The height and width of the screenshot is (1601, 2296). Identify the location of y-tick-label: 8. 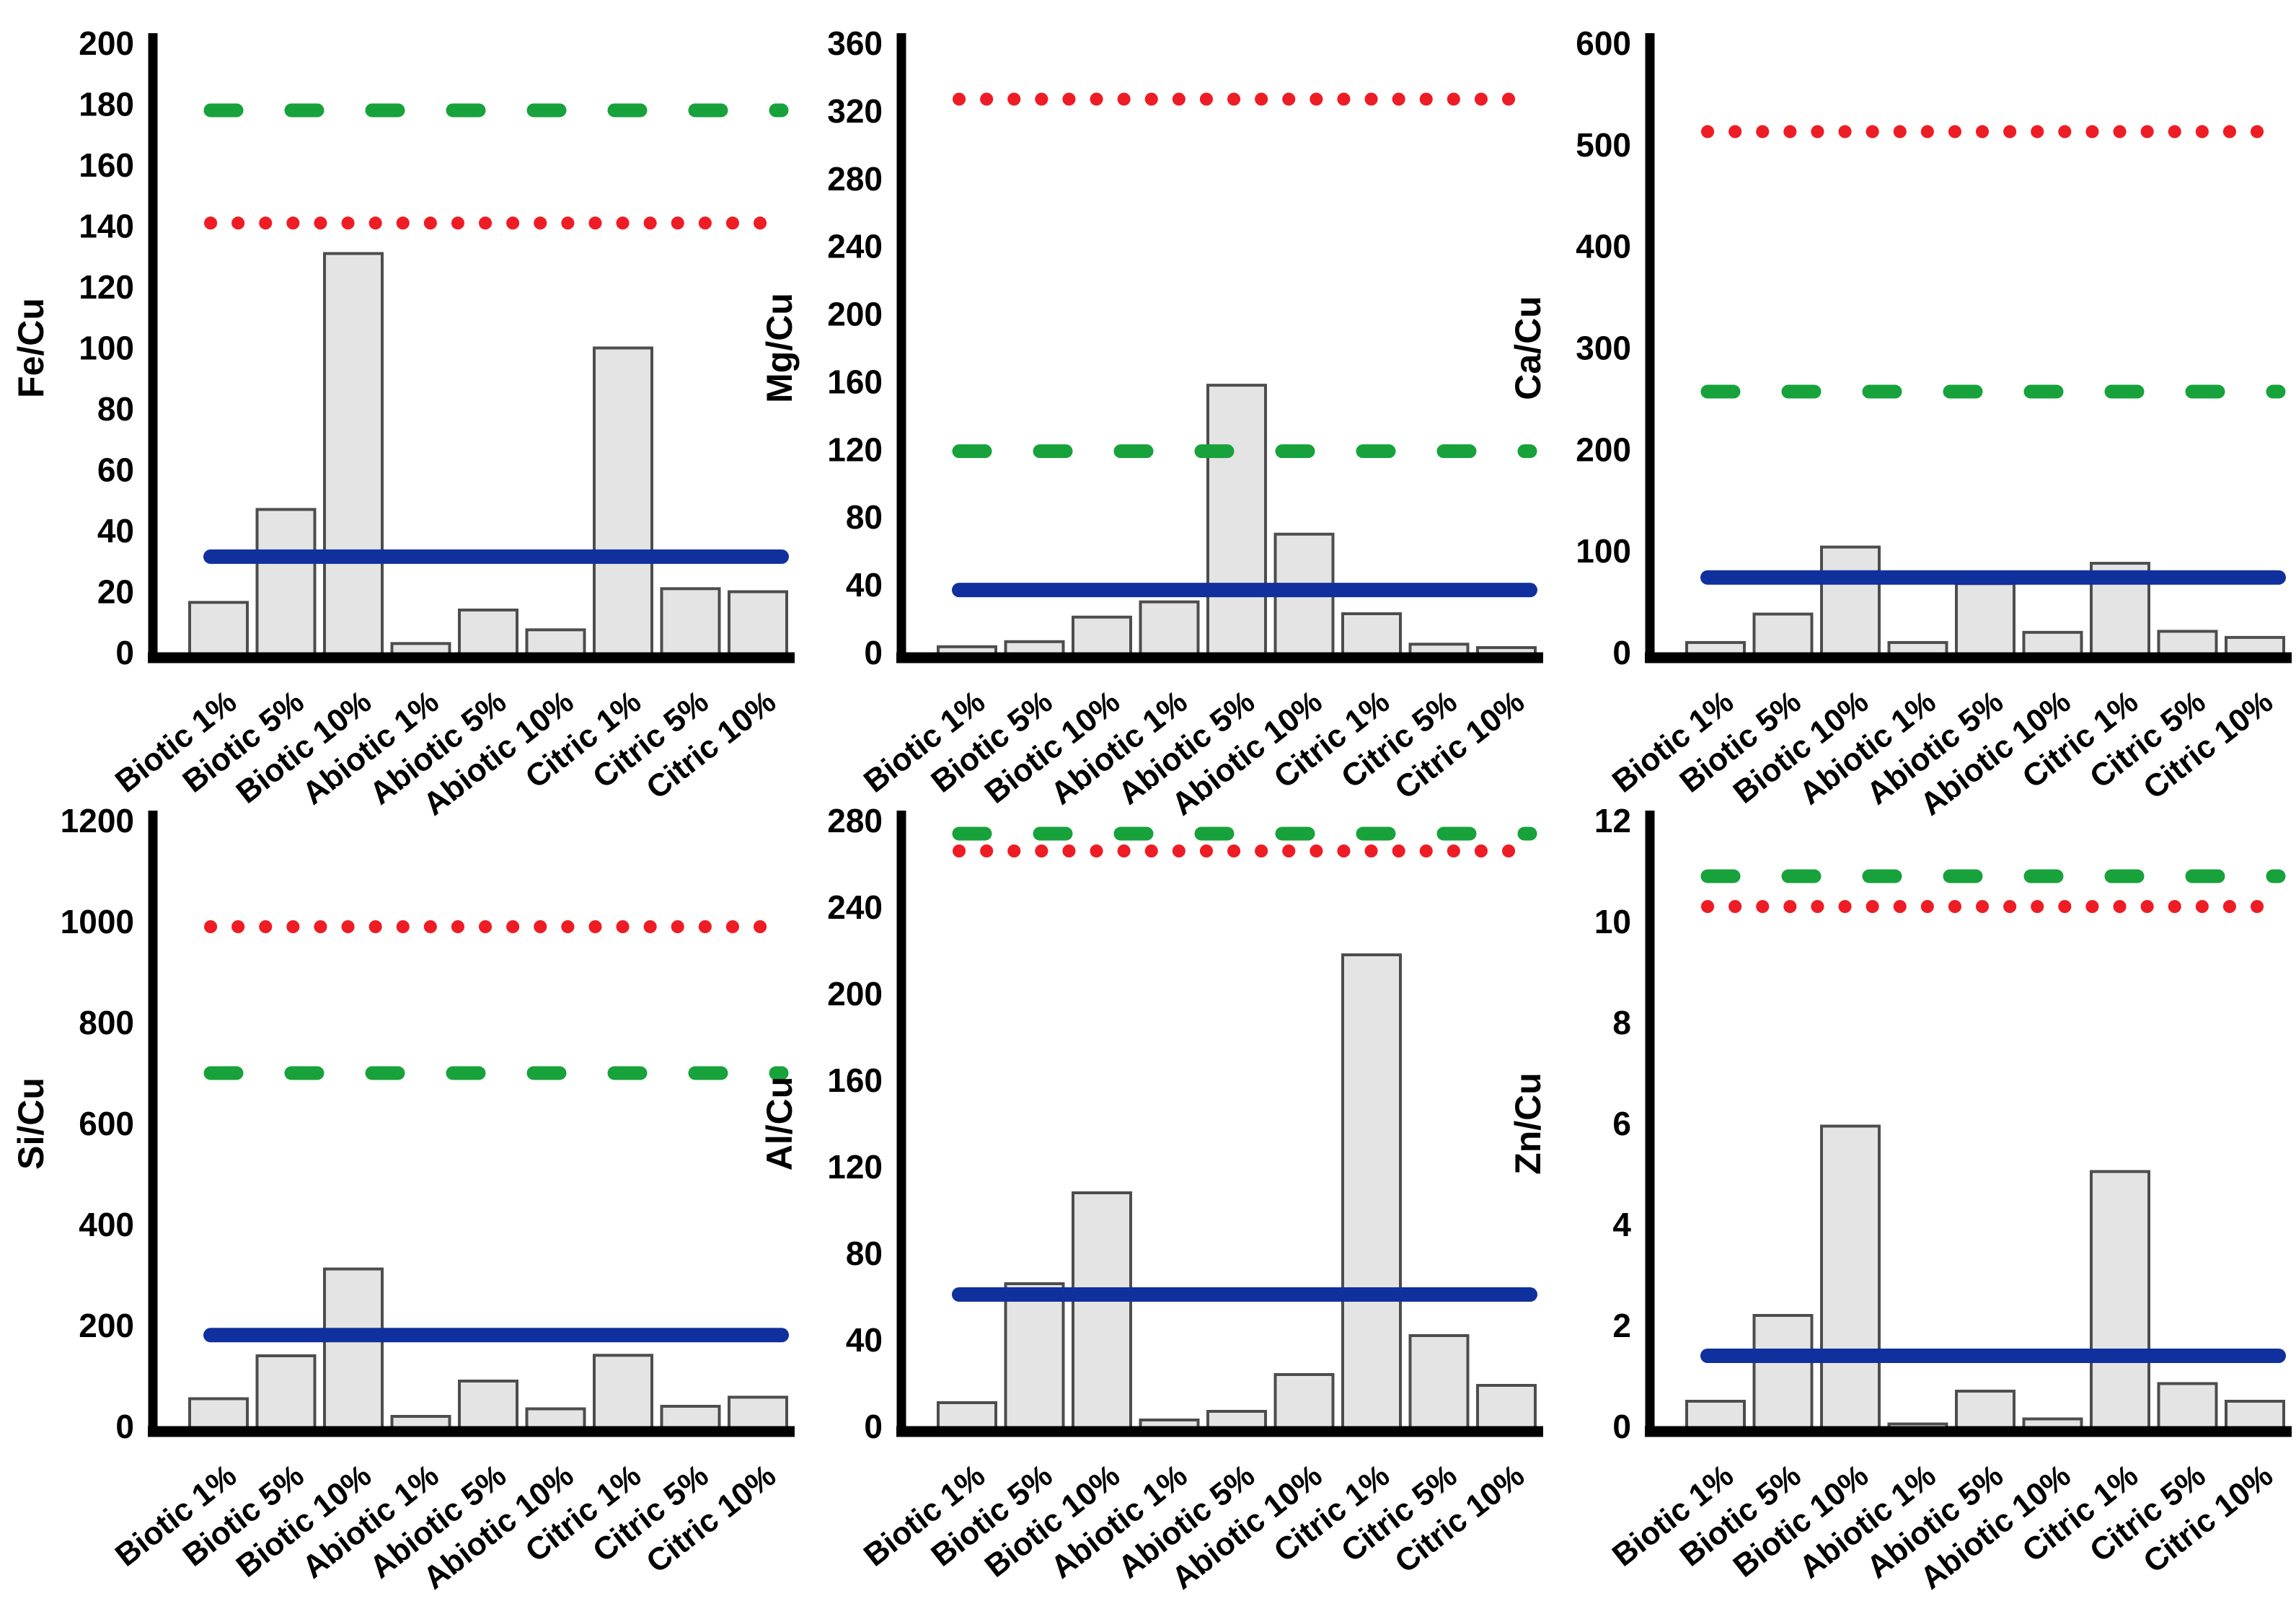
(1621, 1022).